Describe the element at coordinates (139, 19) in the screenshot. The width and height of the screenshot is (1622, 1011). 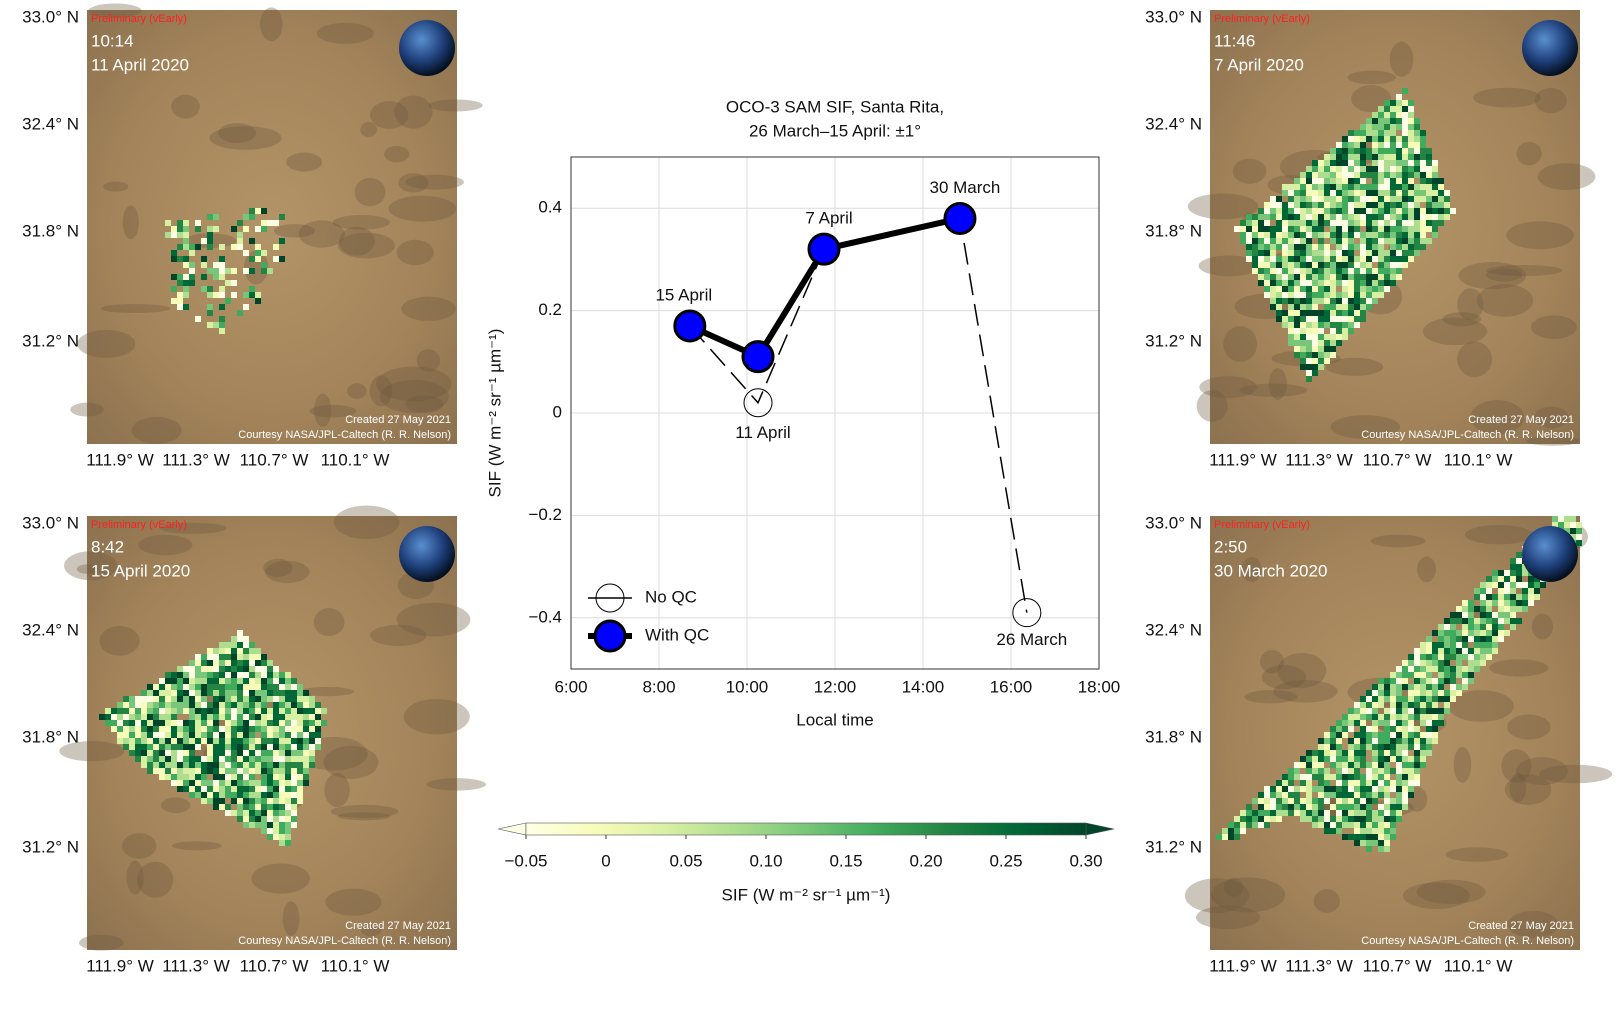
I see `map-status: Preliminary (vEarly)` at that location.